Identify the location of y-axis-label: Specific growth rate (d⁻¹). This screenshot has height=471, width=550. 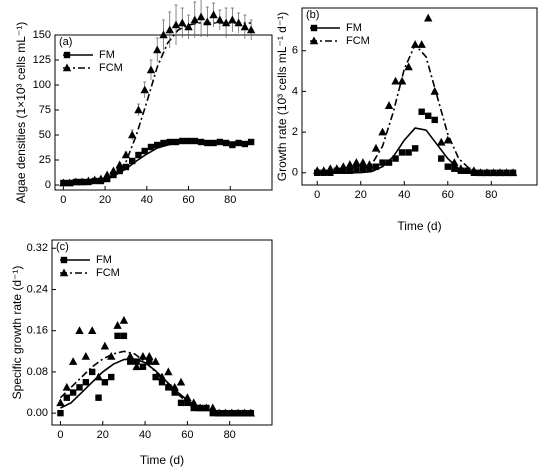
(17, 333).